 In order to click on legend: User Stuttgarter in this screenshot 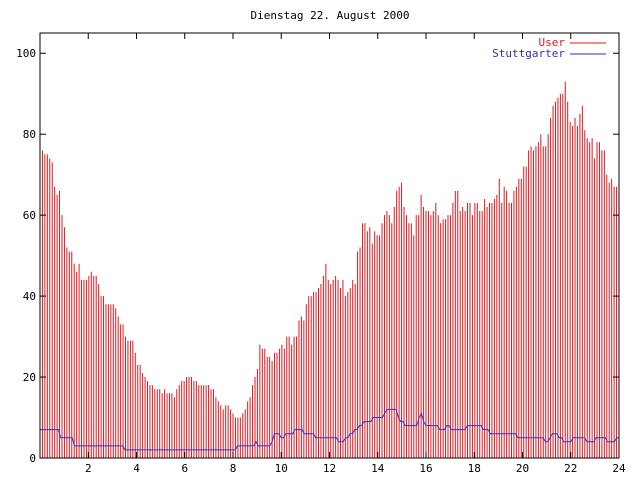, I will do `click(549, 48)`.